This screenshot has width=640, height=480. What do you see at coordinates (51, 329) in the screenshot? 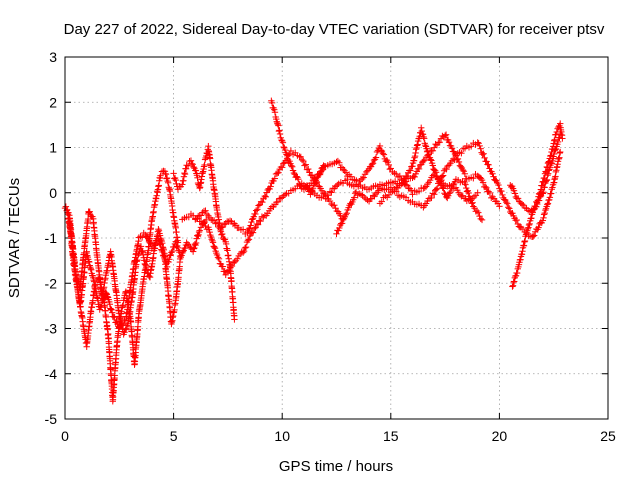
I see `y-tick-label: -3` at bounding box center [51, 329].